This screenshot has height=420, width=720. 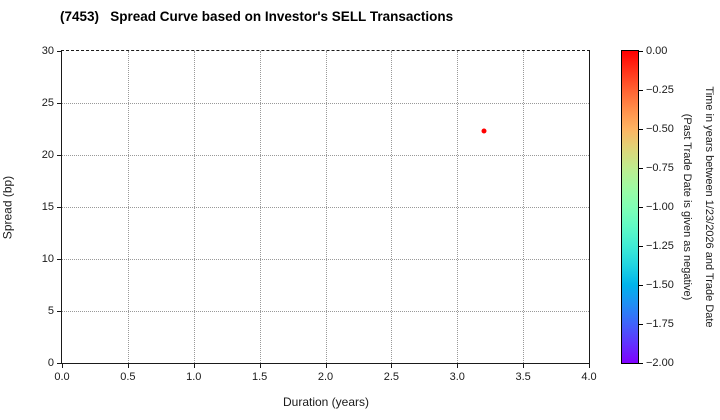 What do you see at coordinates (325, 377) in the screenshot?
I see `x-tick-label: 2.0` at bounding box center [325, 377].